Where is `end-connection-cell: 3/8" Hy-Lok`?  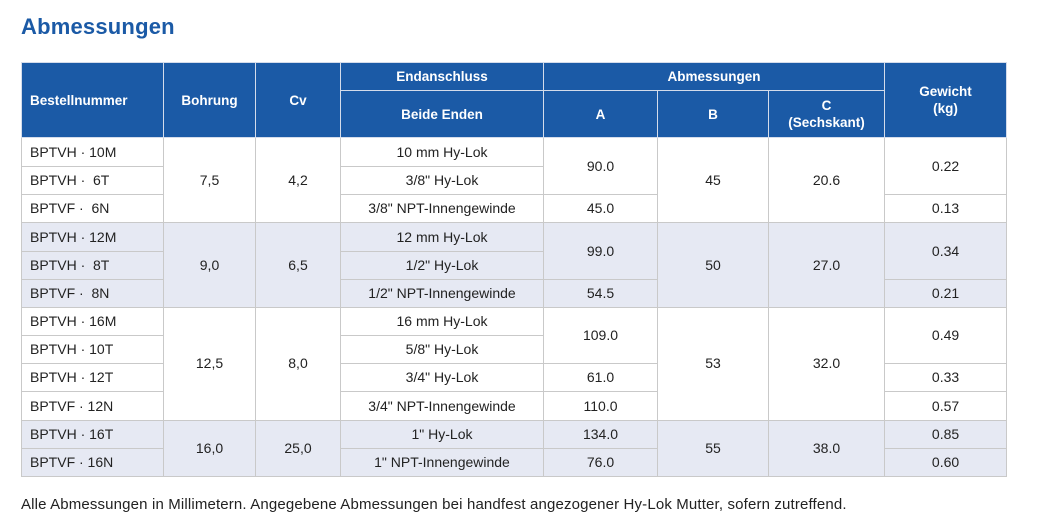
end-connection-cell: 3/8" Hy-Lok is located at coordinates (442, 181).